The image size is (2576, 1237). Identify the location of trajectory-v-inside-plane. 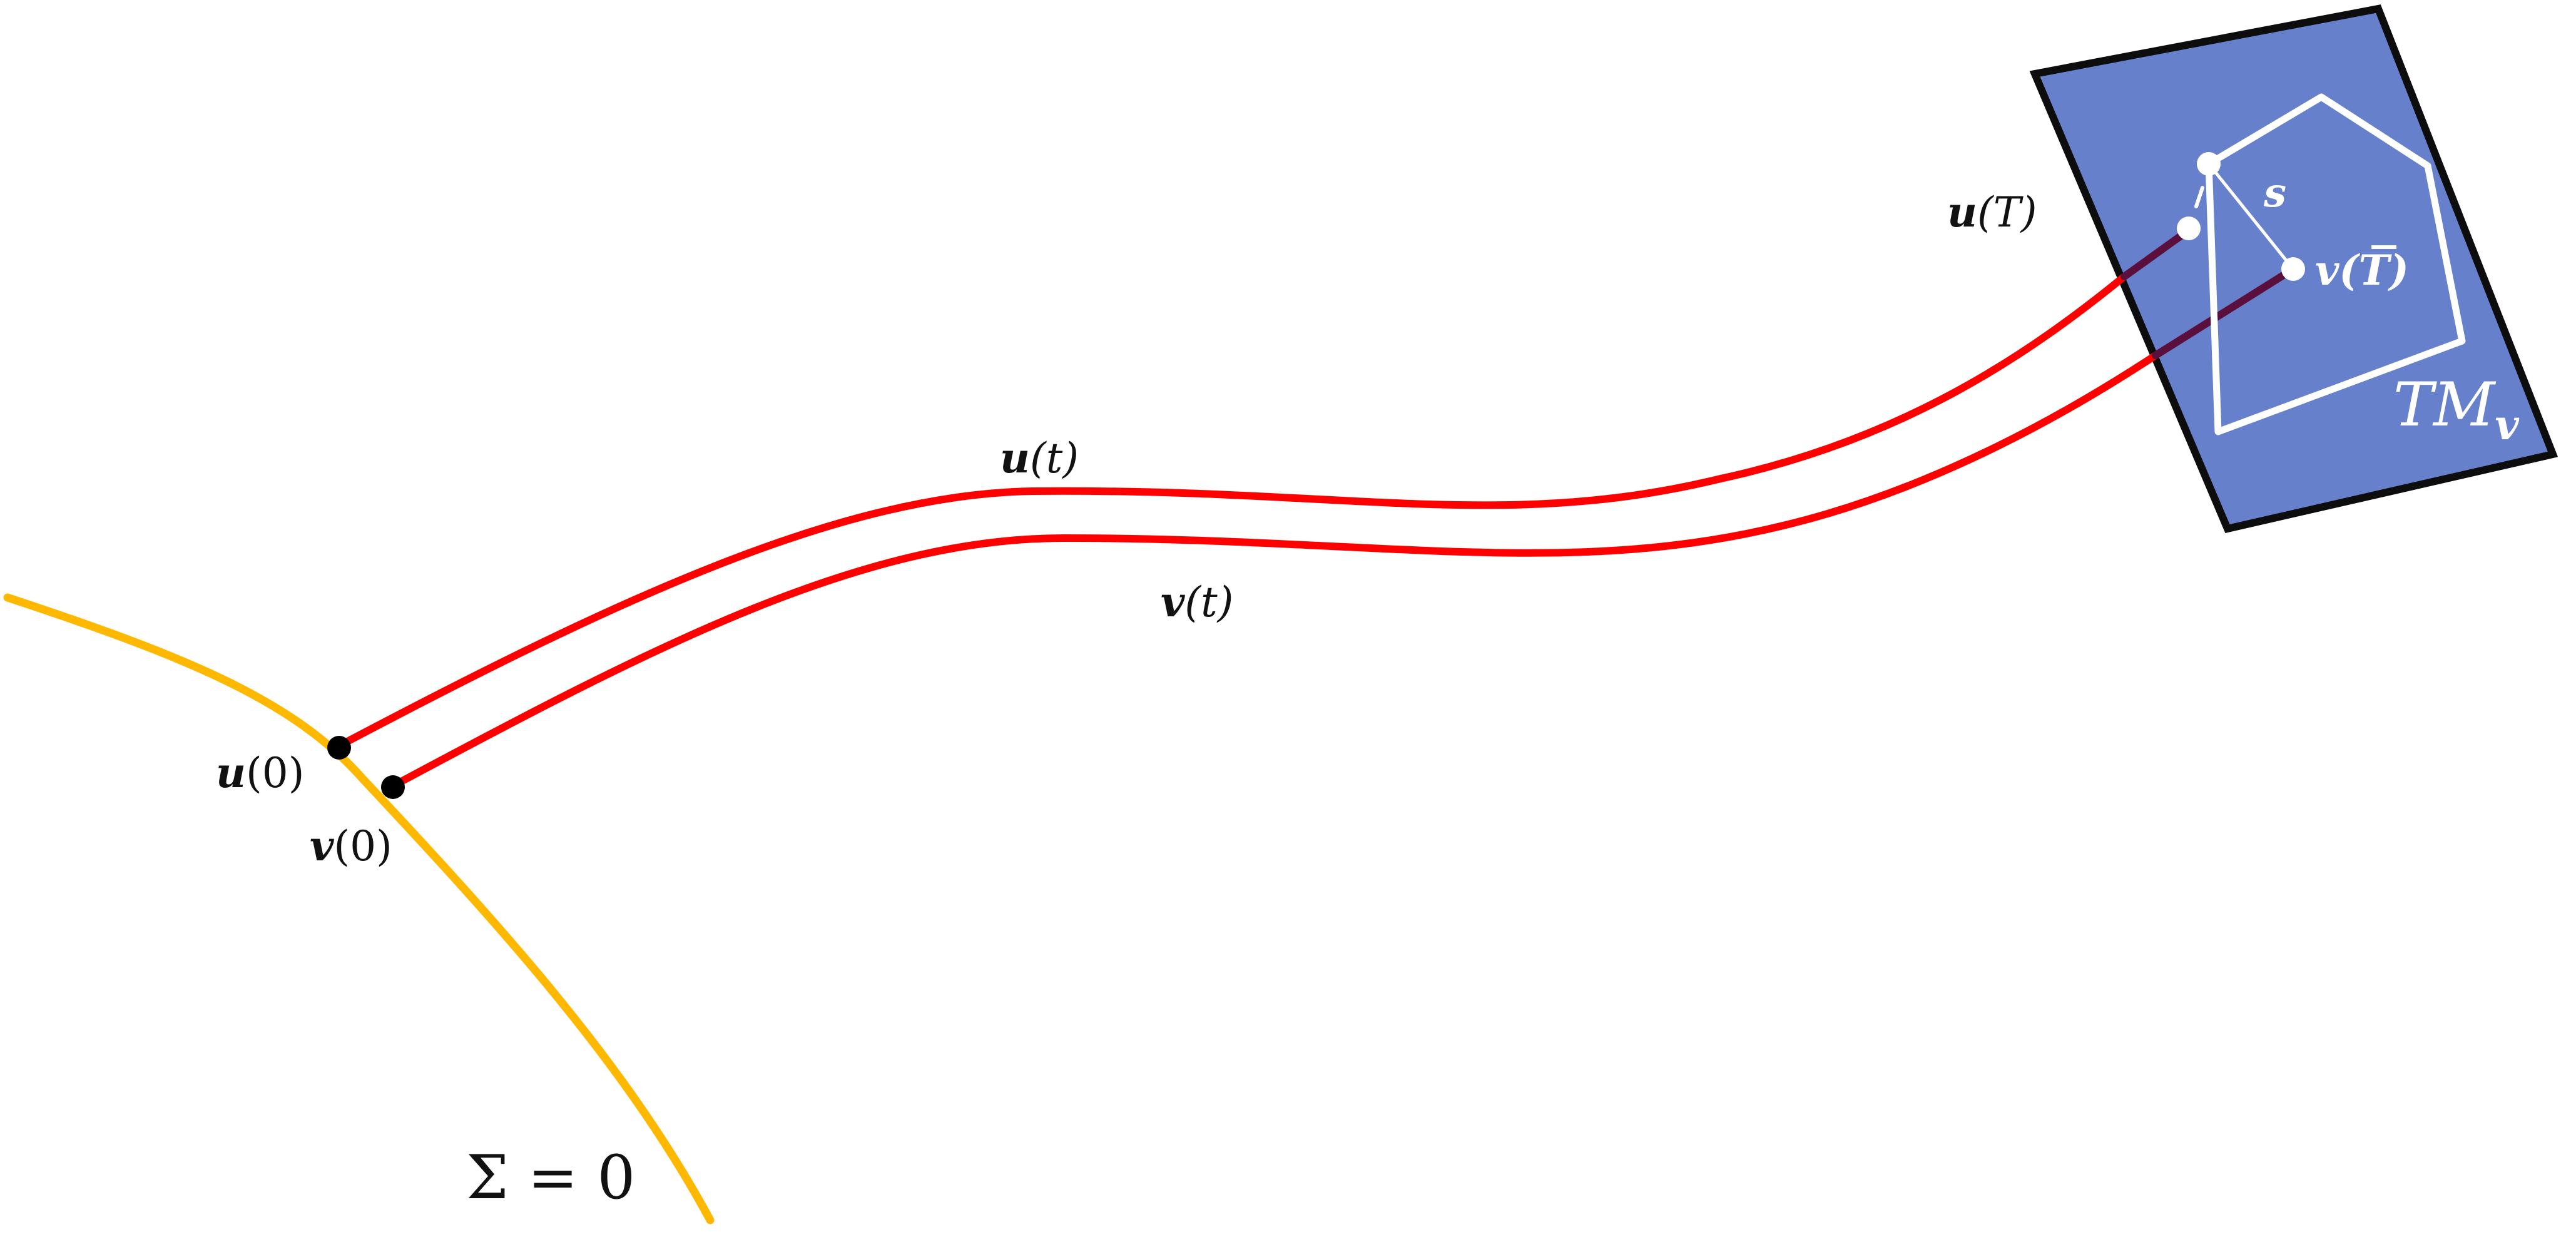
(2224, 312).